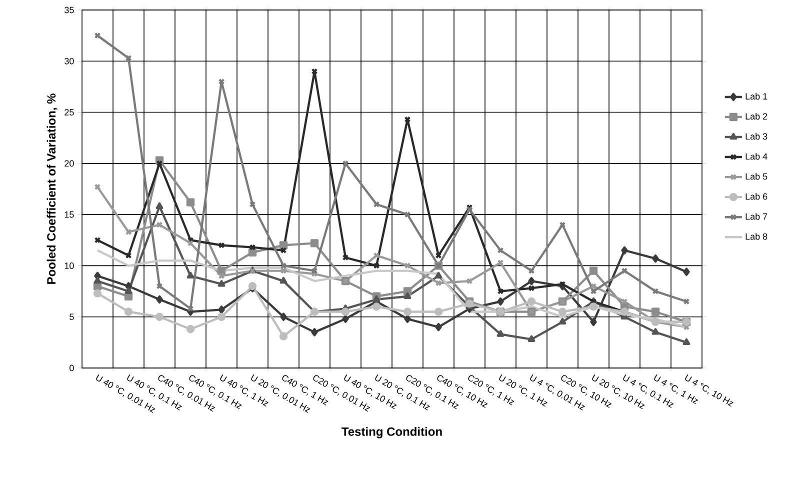  Describe the element at coordinates (69, 61) in the screenshot. I see `y-tick-label: 30` at that location.